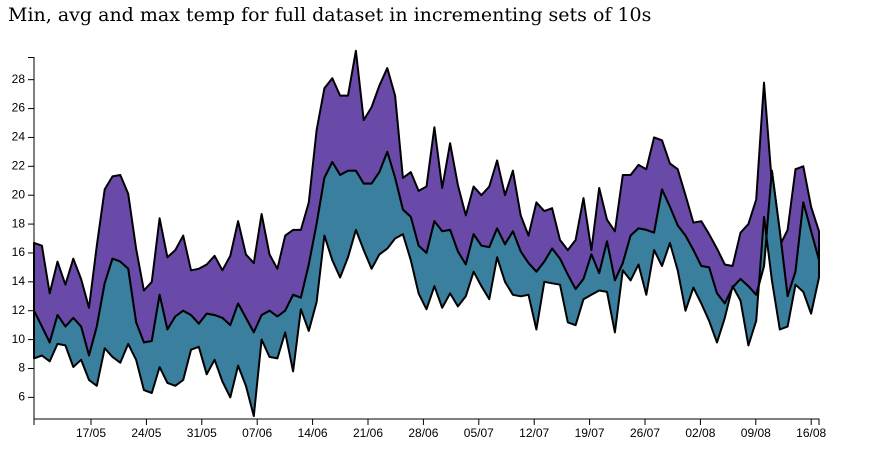  What do you see at coordinates (21, 368) in the screenshot?
I see `y-tick-label: 8` at bounding box center [21, 368].